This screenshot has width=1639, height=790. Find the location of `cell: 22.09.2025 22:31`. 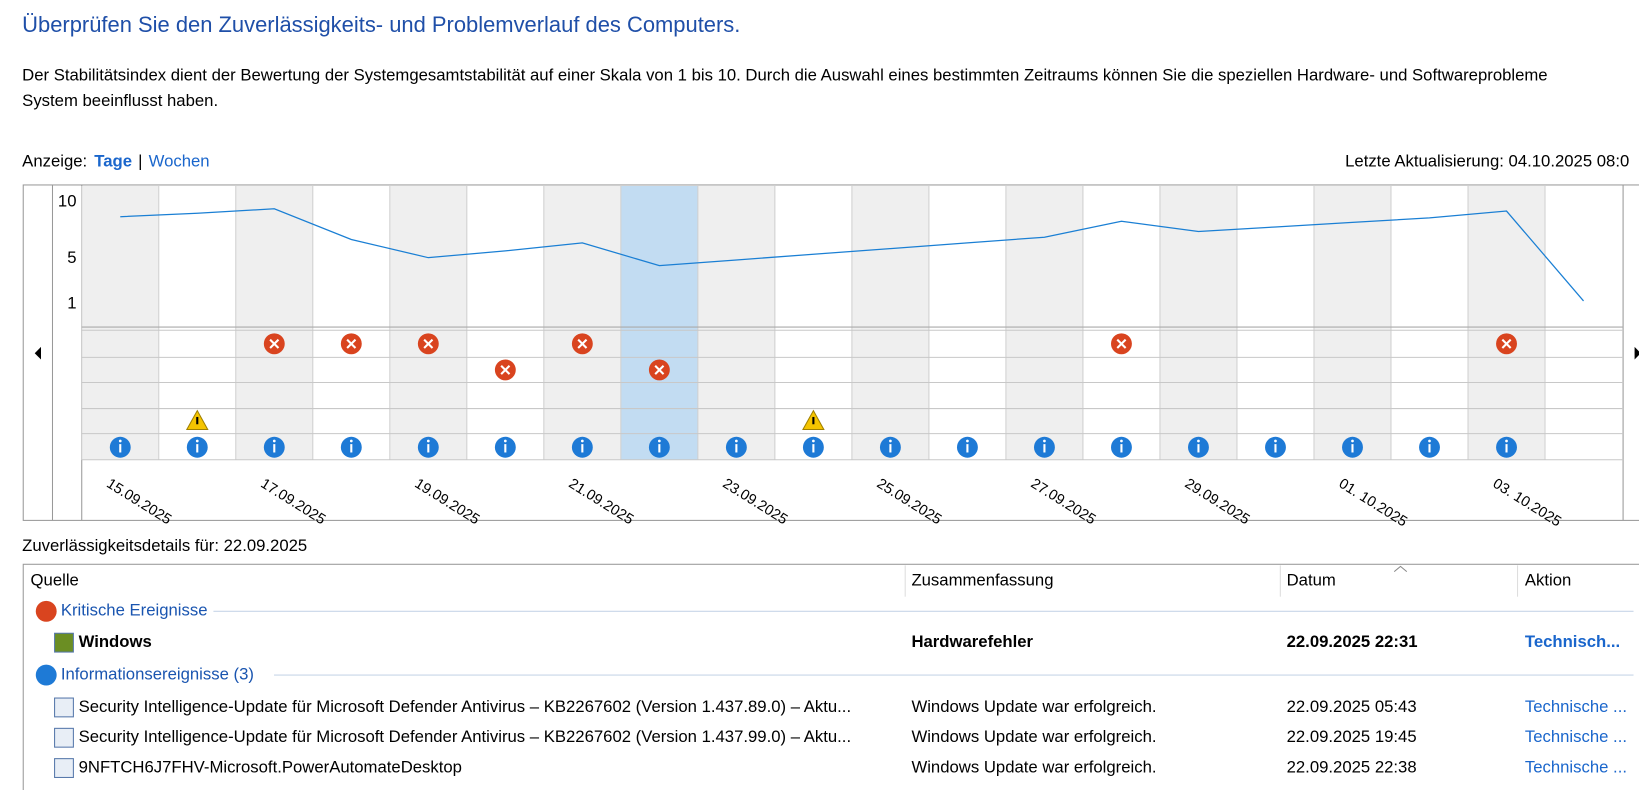

cell: 22.09.2025 22:31 is located at coordinates (1352, 641).